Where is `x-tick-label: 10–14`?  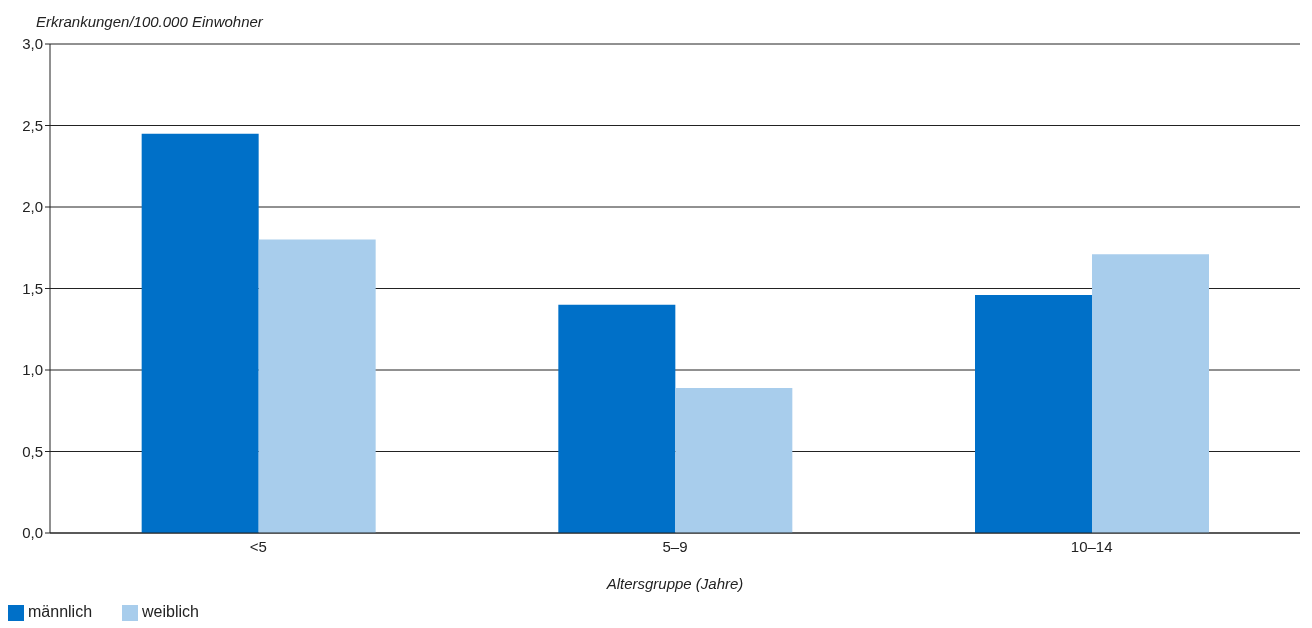
x-tick-label: 10–14 is located at coordinates (1091, 546).